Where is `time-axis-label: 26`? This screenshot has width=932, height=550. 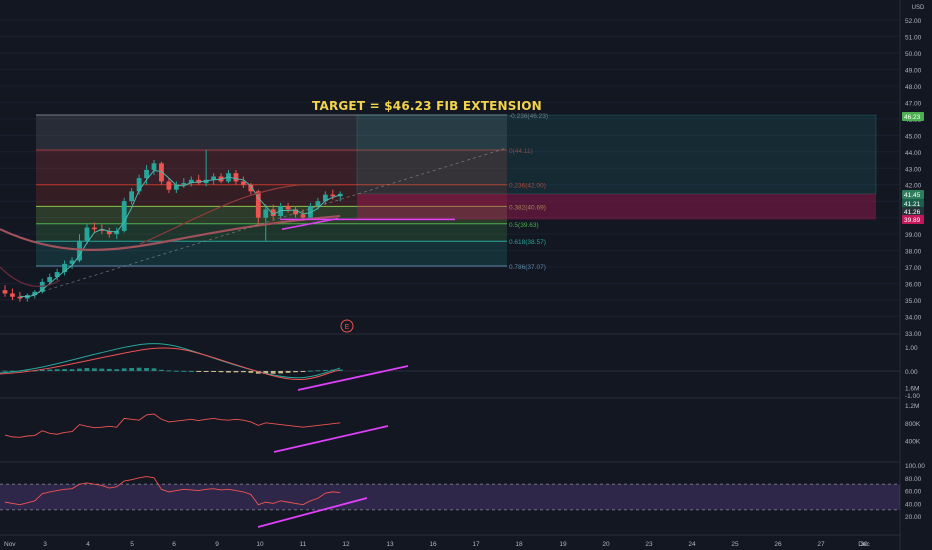 time-axis-label: 26 is located at coordinates (778, 544).